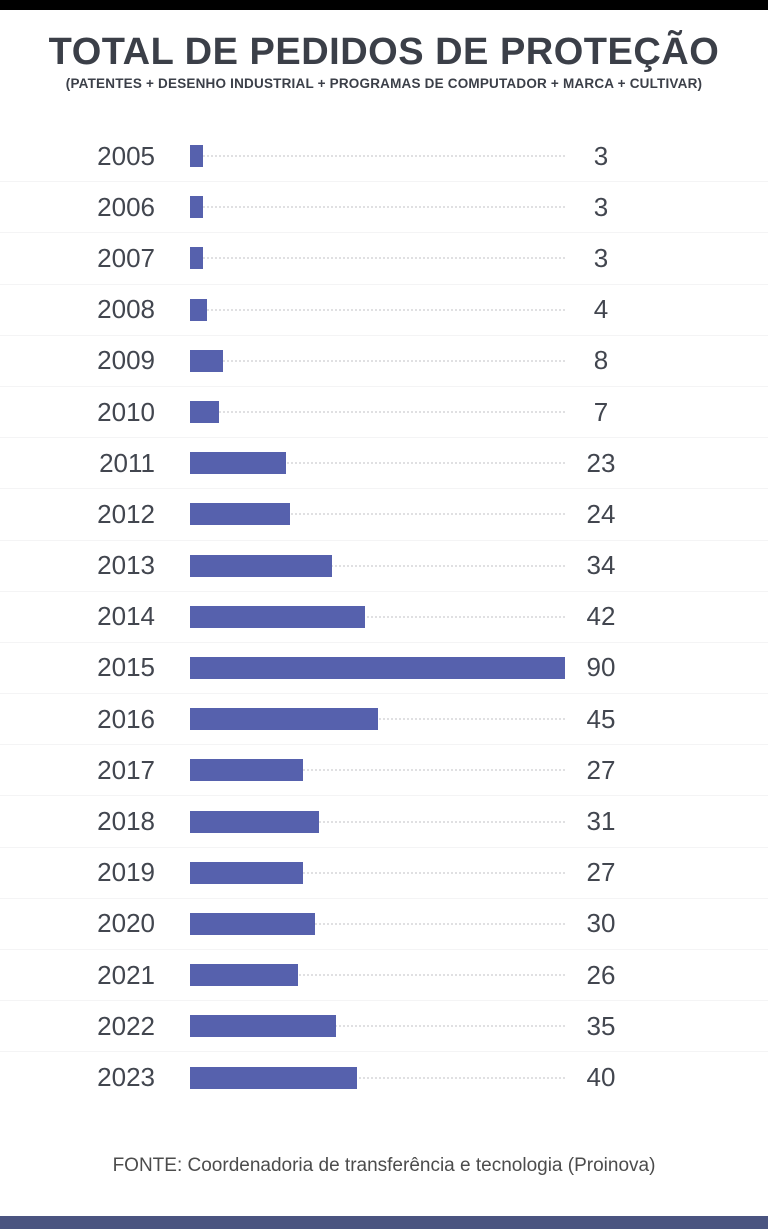 The image size is (768, 1229). What do you see at coordinates (126, 718) in the screenshot?
I see `year-label: 2016` at bounding box center [126, 718].